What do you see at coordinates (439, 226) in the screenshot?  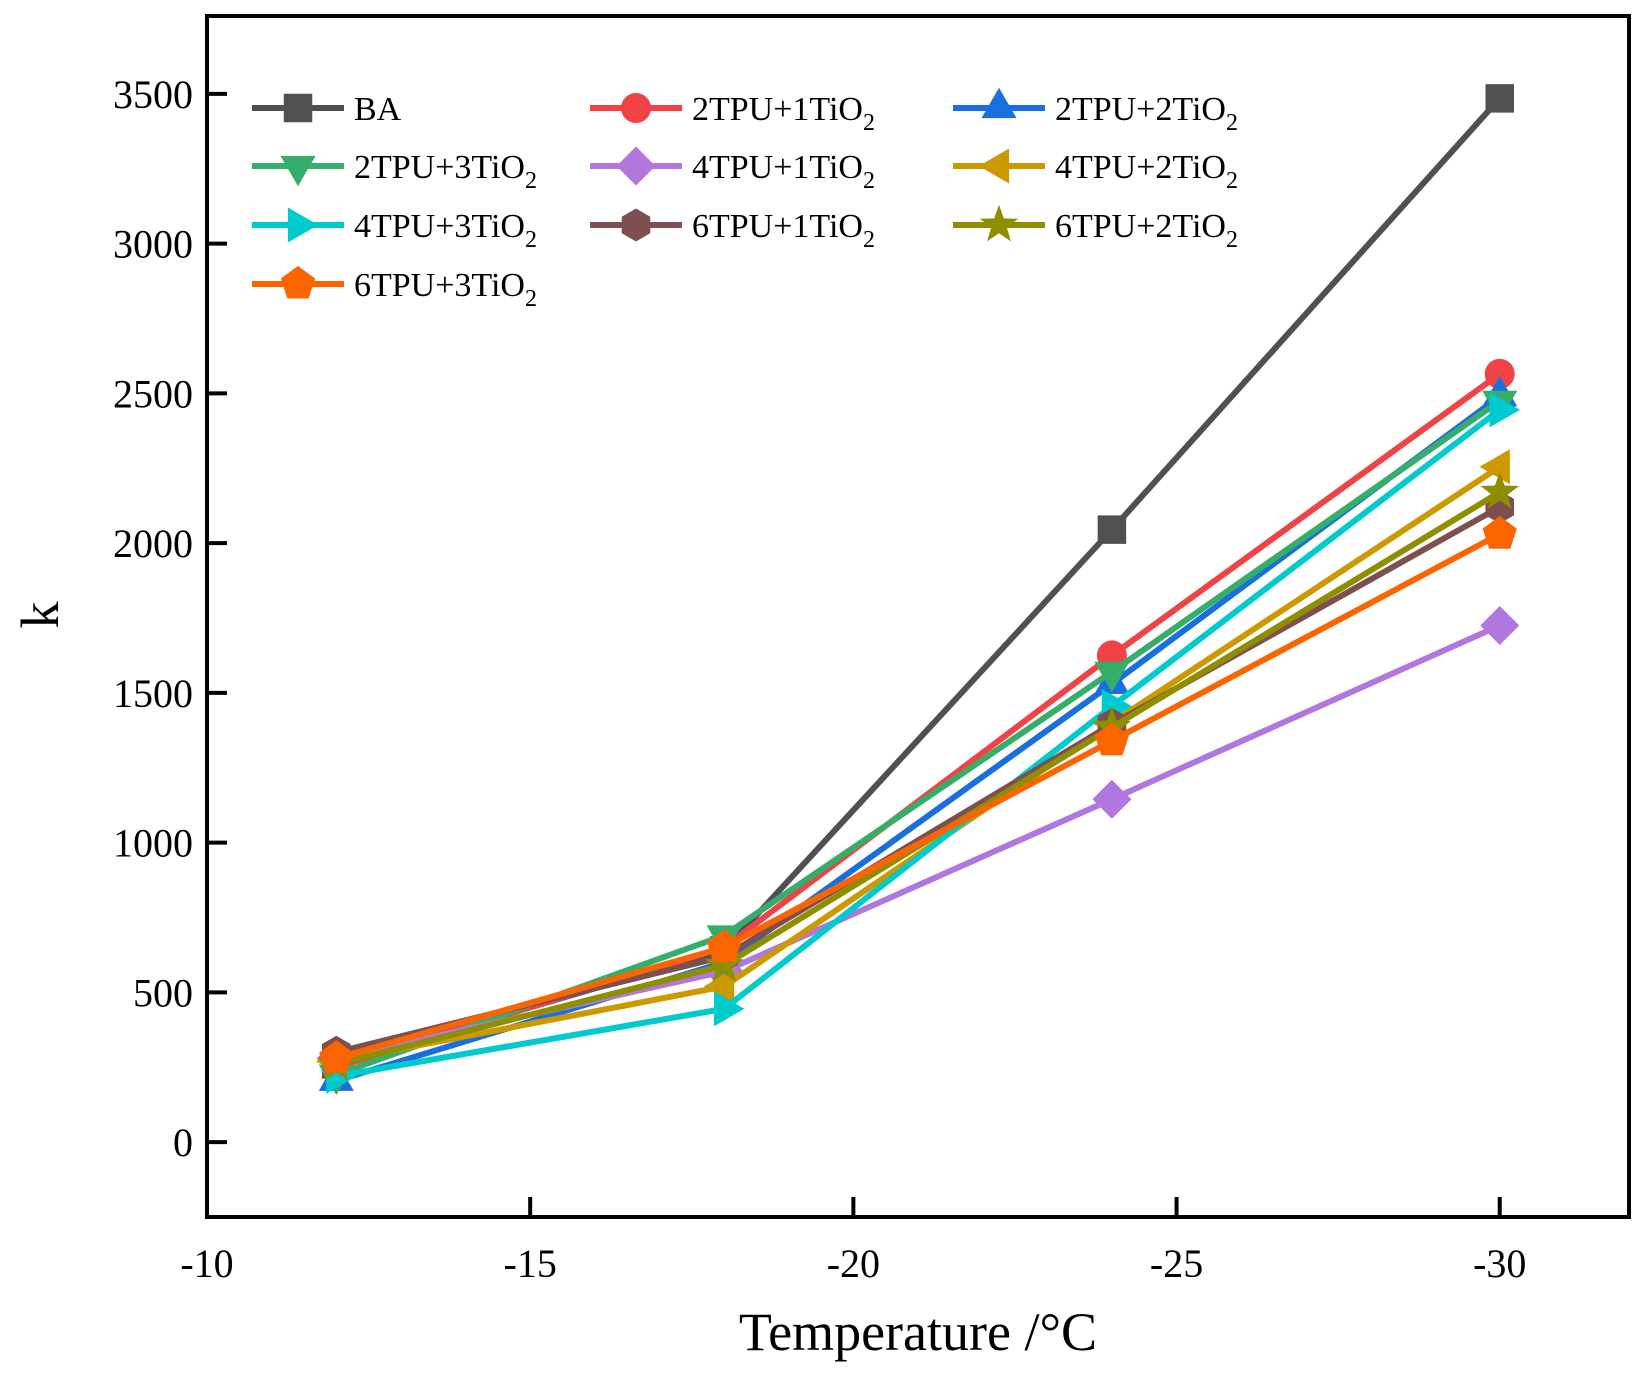 I see `legend-label-text: 4TPU+3TiO` at bounding box center [439, 226].